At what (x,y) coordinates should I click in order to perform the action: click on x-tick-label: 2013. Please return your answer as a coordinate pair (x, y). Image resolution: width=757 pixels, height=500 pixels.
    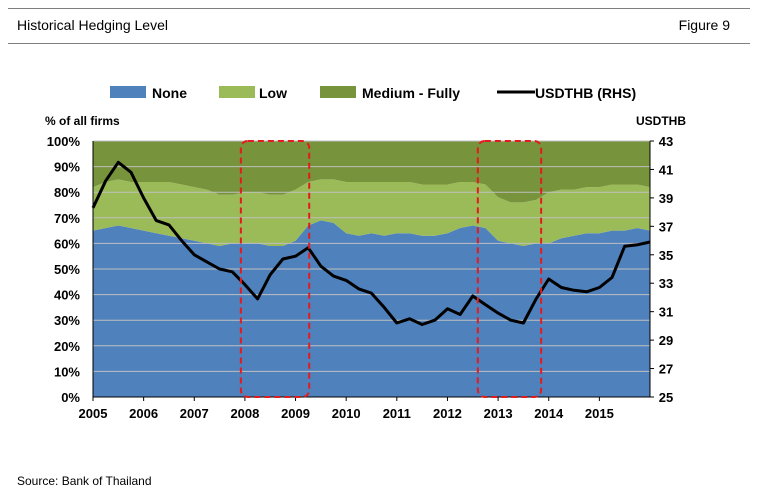
    Looking at the image, I should click on (498, 413).